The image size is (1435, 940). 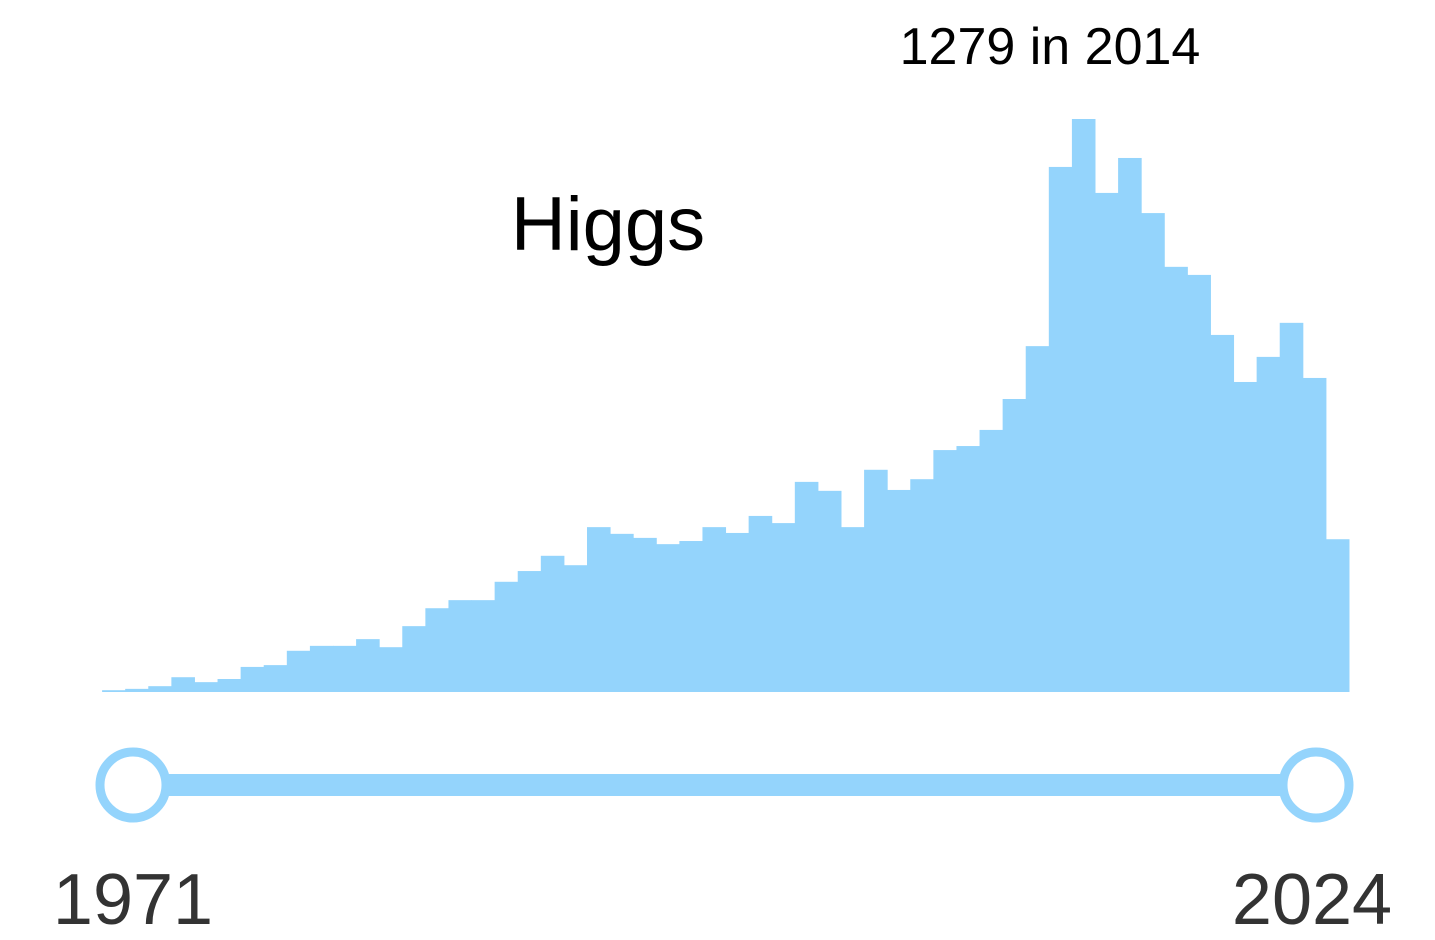 I want to click on range-start-label: 1971, so click(x=133, y=900).